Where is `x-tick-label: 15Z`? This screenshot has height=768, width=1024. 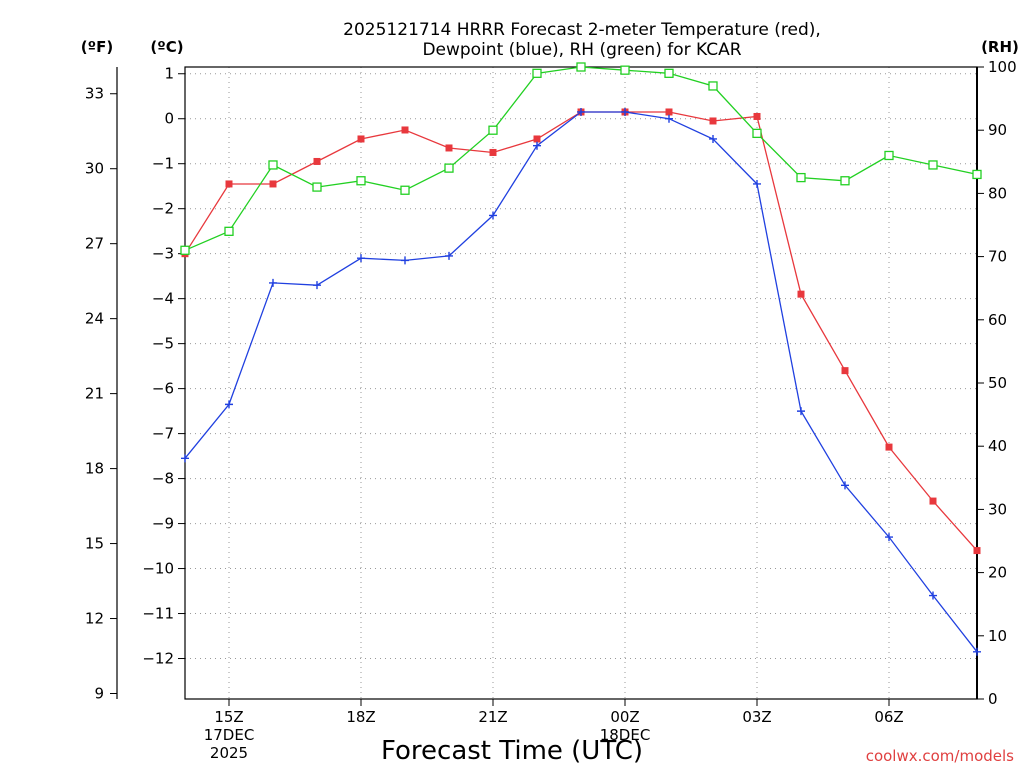
x-tick-label: 15Z is located at coordinates (228, 717).